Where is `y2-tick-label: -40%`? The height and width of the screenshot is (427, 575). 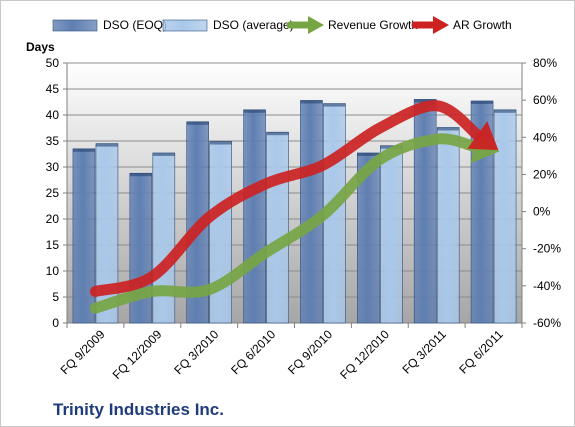 y2-tick-label: -40% is located at coordinates (547, 286).